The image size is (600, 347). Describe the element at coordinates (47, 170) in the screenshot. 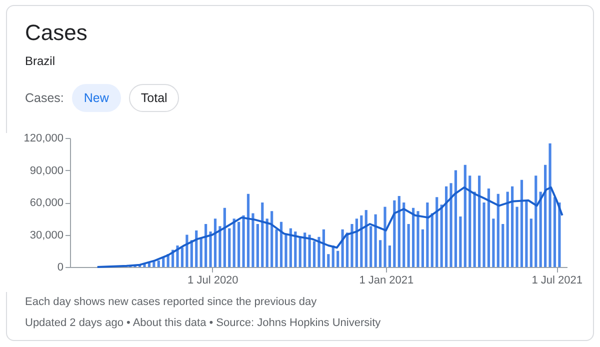

I see `y-tick-label: 90,000` at that location.